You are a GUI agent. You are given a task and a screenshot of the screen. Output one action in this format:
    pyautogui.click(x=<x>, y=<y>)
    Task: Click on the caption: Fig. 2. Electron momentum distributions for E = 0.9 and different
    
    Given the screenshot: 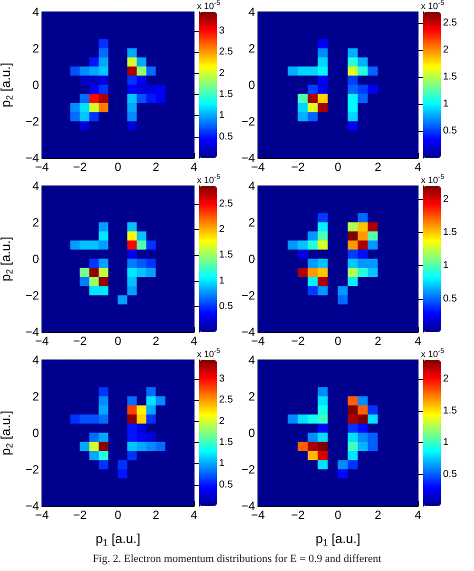 What is the action you would take?
    pyautogui.click(x=237, y=559)
    